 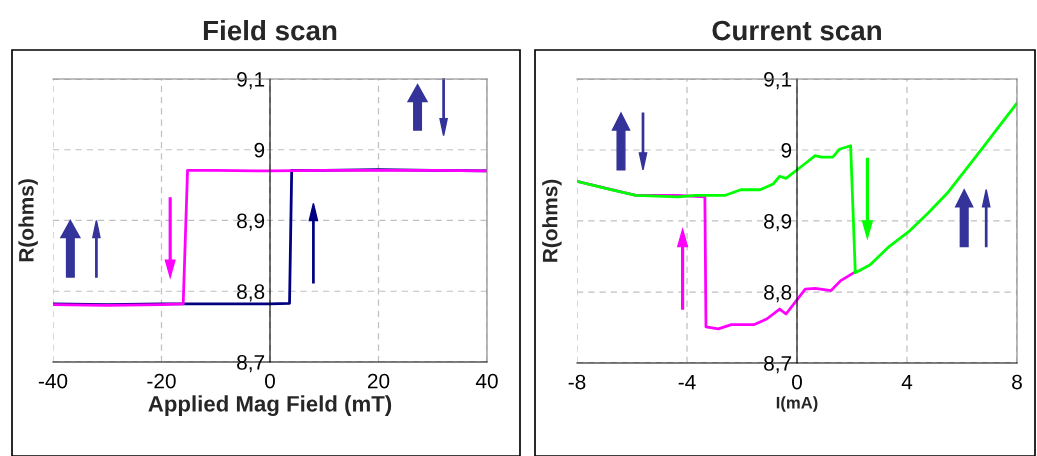 What do you see at coordinates (907, 382) in the screenshot?
I see `x-tick-label: 4` at bounding box center [907, 382].